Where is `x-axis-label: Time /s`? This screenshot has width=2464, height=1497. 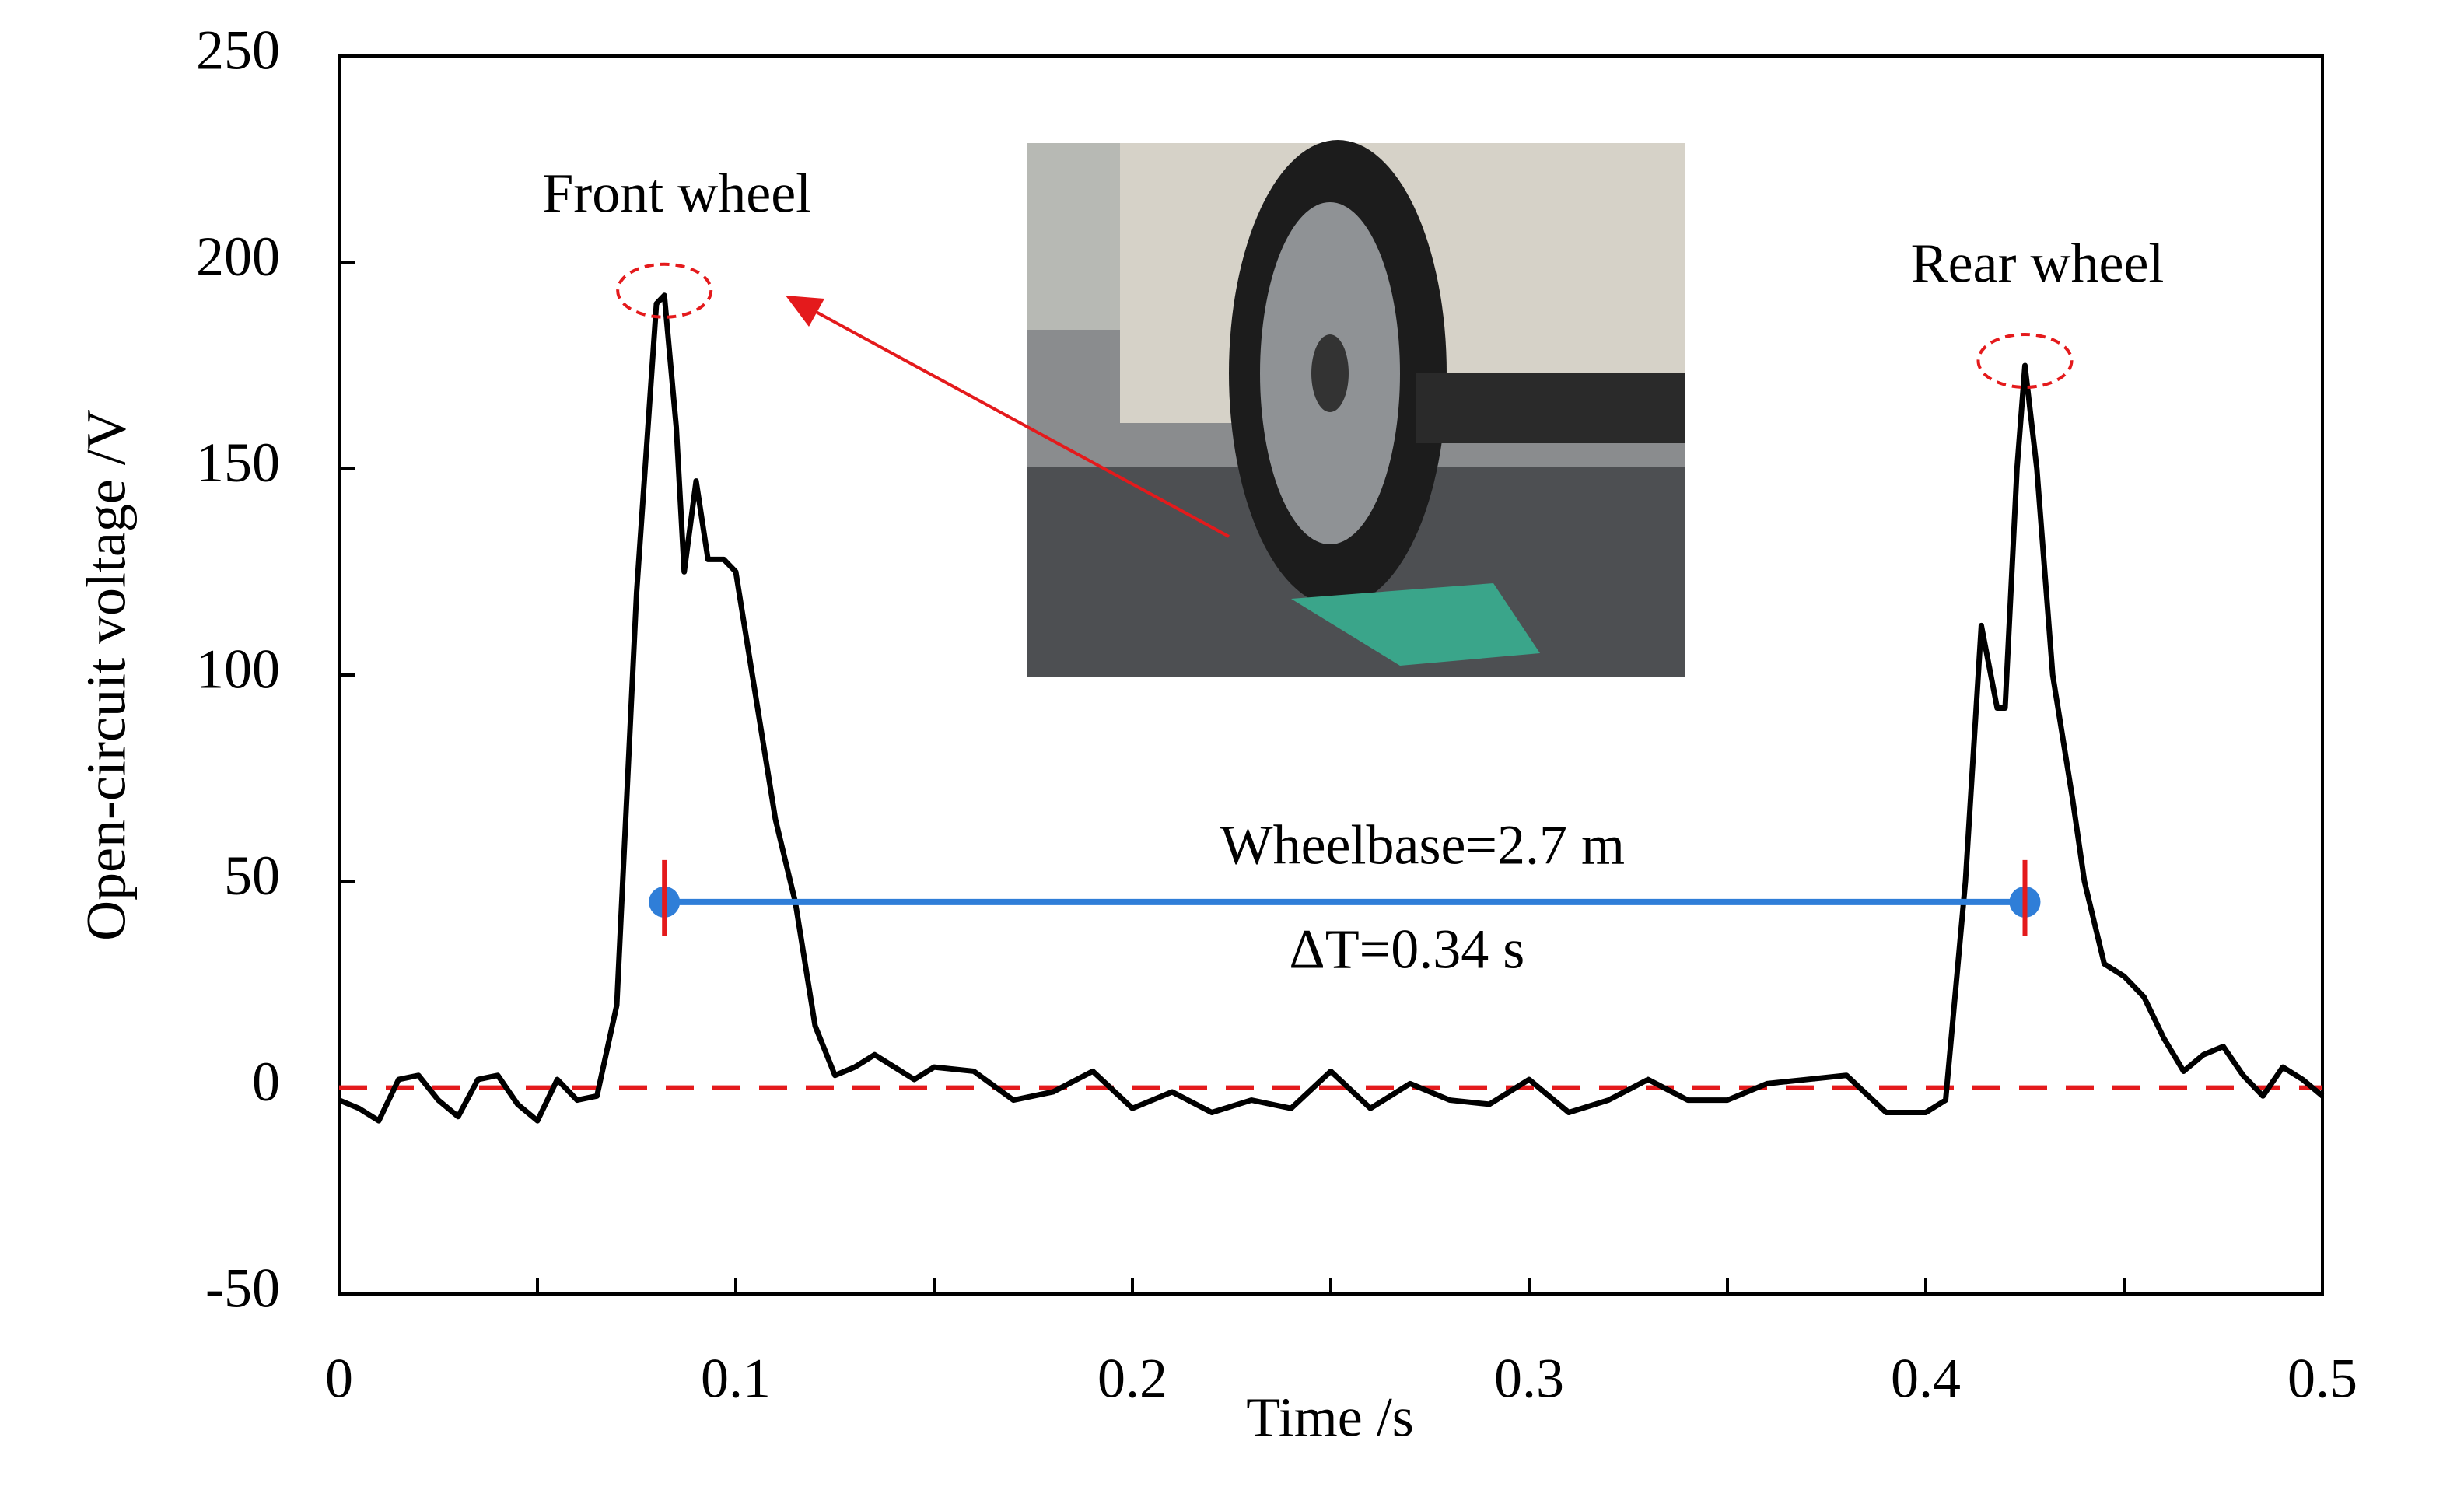
x-axis-label: Time /s is located at coordinates (1329, 1418).